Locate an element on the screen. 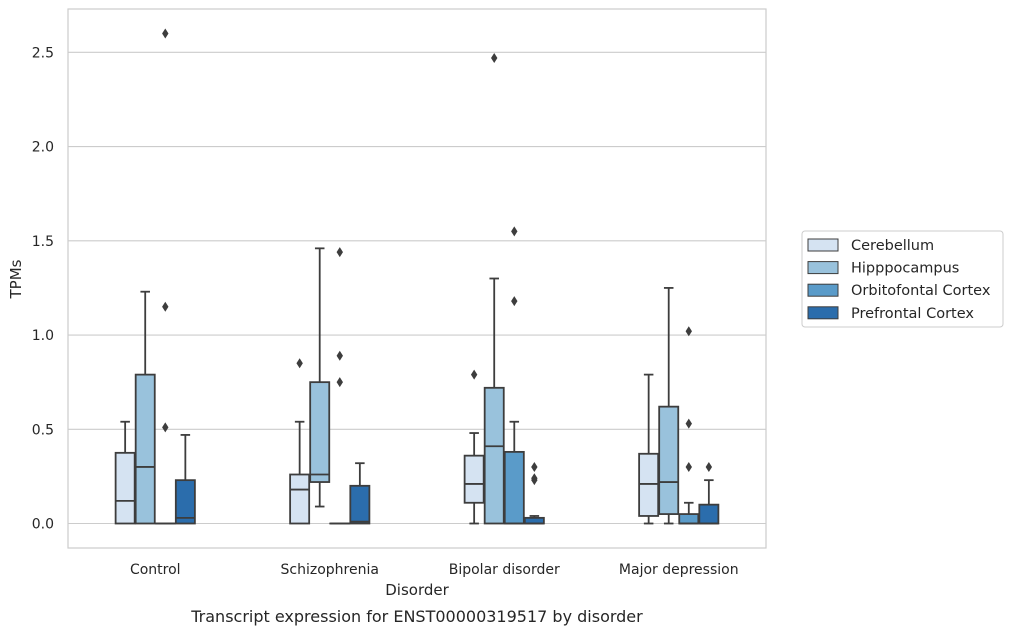  legend-frame is located at coordinates (902, 279).